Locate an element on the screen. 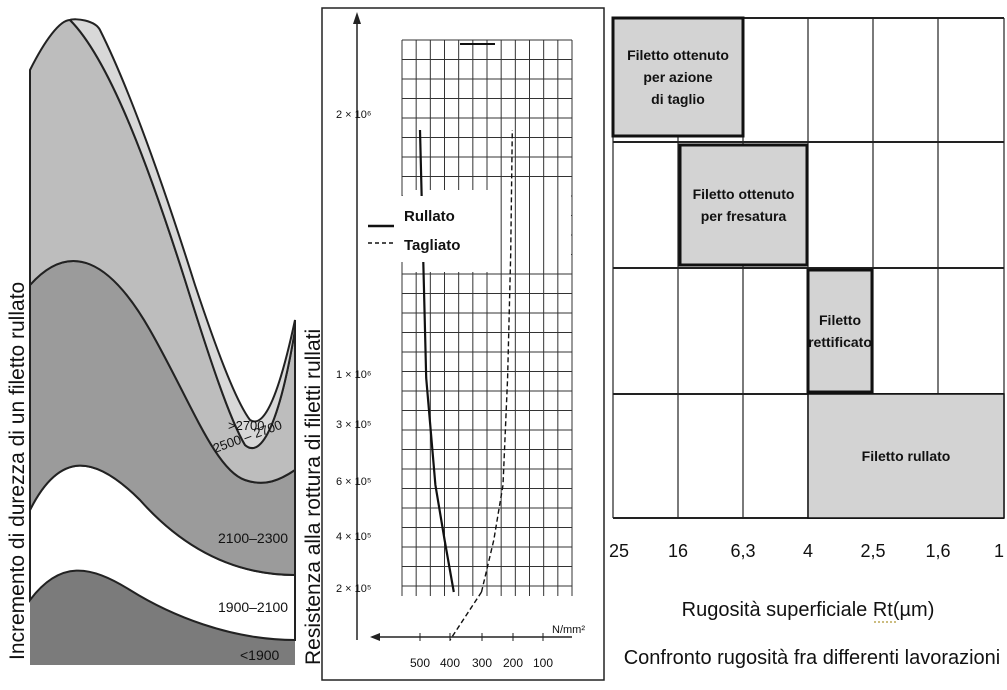  fatigue-ytick-label: 6 × 10⁵ is located at coordinates (353, 482).